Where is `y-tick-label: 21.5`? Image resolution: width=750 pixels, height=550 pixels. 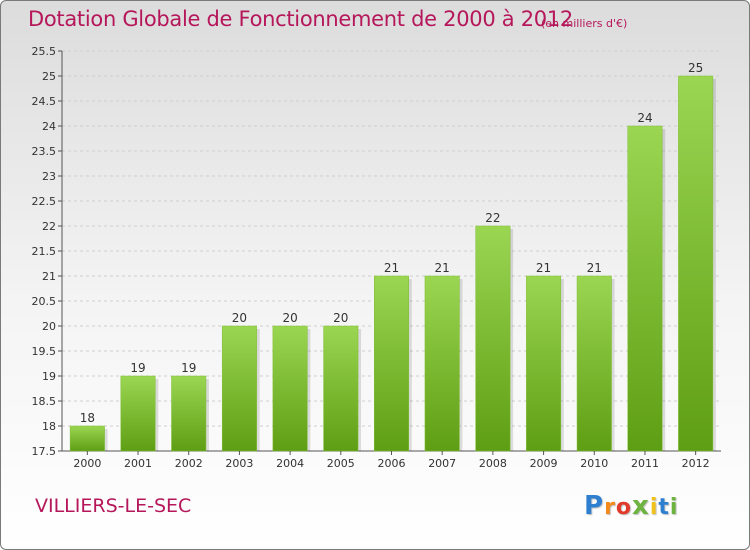
y-tick-label: 21.5 is located at coordinates (44, 251).